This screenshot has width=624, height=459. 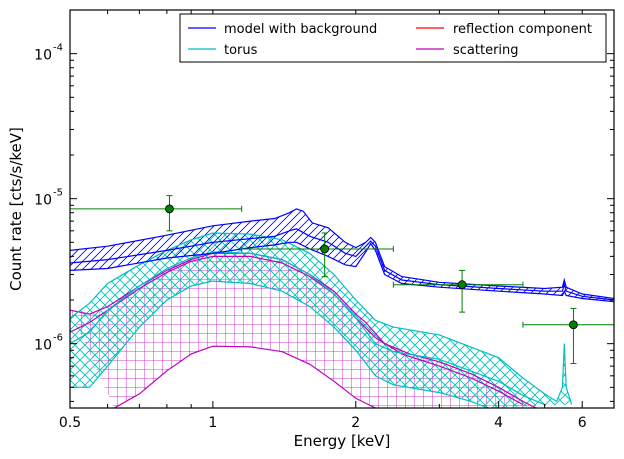 What do you see at coordinates (70, 423) in the screenshot?
I see `x-tick-label: 0.5` at bounding box center [70, 423].